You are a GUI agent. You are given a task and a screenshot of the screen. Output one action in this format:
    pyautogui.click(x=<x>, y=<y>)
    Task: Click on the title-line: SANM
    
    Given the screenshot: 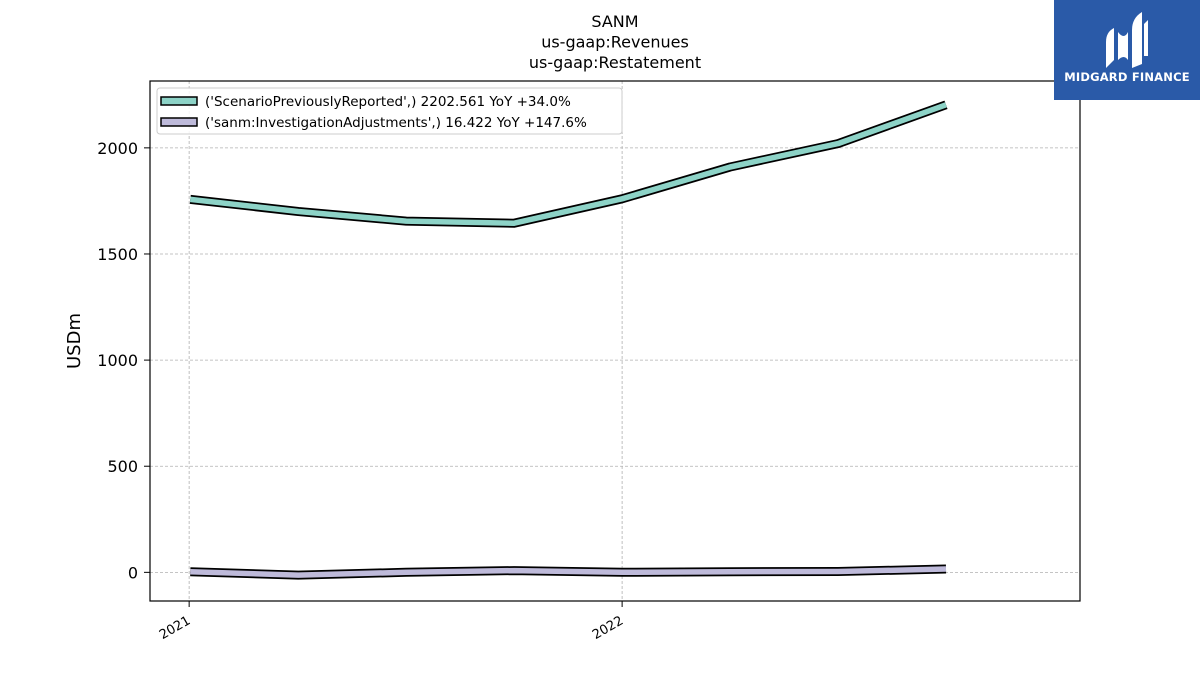 What is the action you would take?
    pyautogui.click(x=614, y=21)
    